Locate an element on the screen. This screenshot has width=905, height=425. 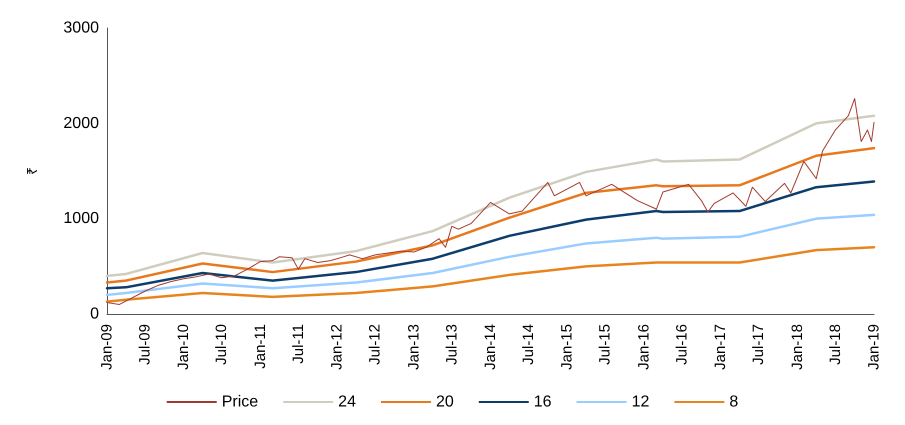
legend-label: Price is located at coordinates (240, 402).